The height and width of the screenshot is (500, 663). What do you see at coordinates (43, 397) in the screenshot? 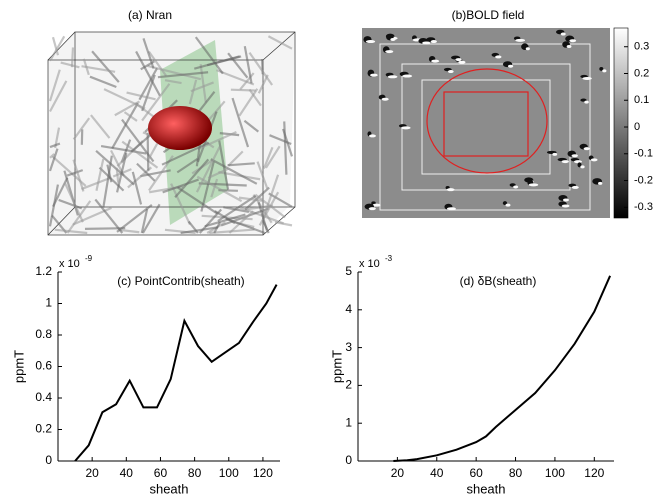
I see `y-tick-label: 0.4` at bounding box center [43, 397].